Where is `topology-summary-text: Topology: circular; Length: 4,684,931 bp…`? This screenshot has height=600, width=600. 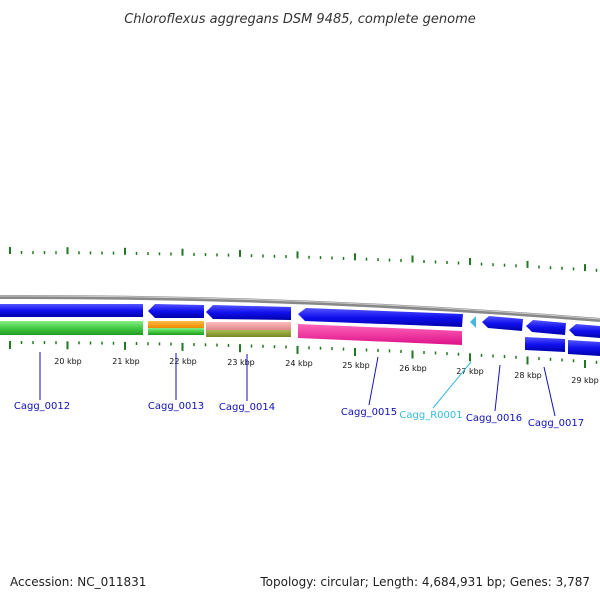 topology-summary-text: Topology: circular; Length: 4,684,931 bp… is located at coordinates (424, 582).